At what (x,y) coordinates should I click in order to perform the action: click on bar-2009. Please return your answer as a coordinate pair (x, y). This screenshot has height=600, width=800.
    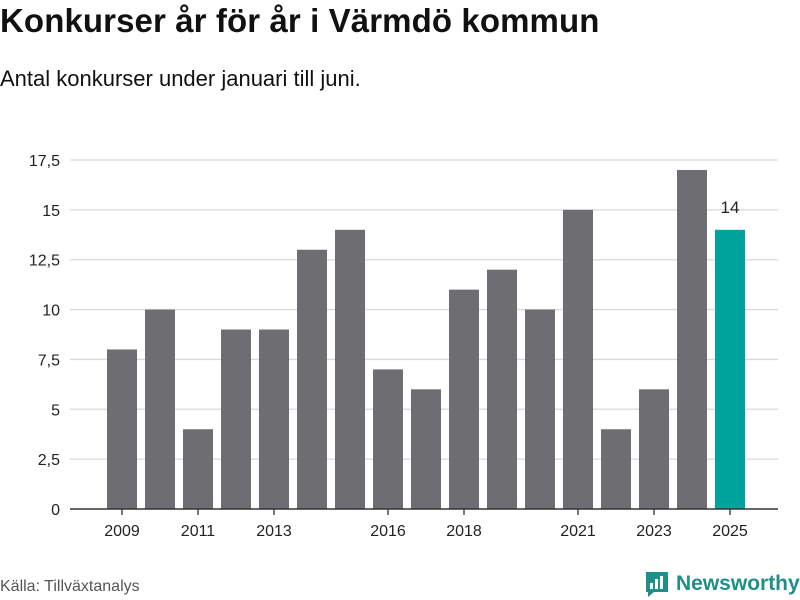
    Looking at the image, I should click on (122, 429).